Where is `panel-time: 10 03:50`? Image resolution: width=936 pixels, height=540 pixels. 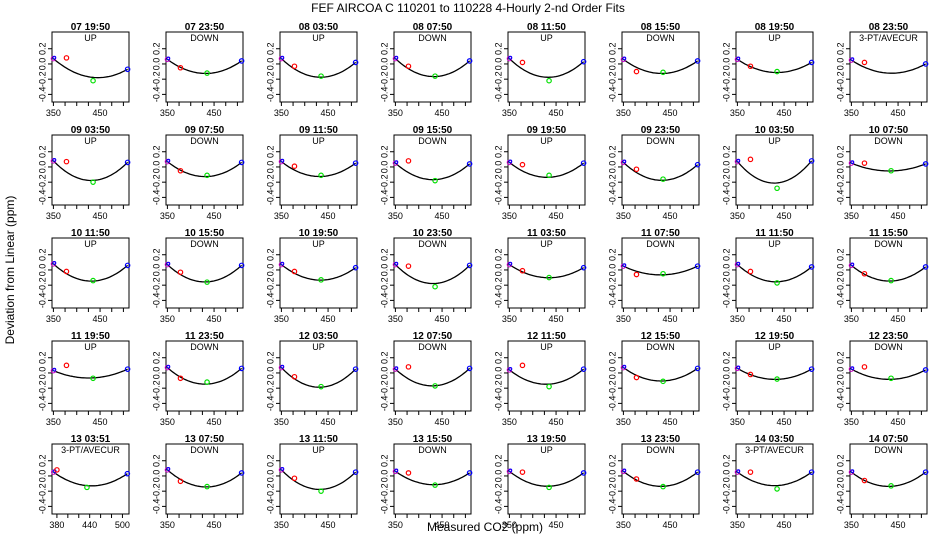 panel-time: 10 03:50 is located at coordinates (775, 130).